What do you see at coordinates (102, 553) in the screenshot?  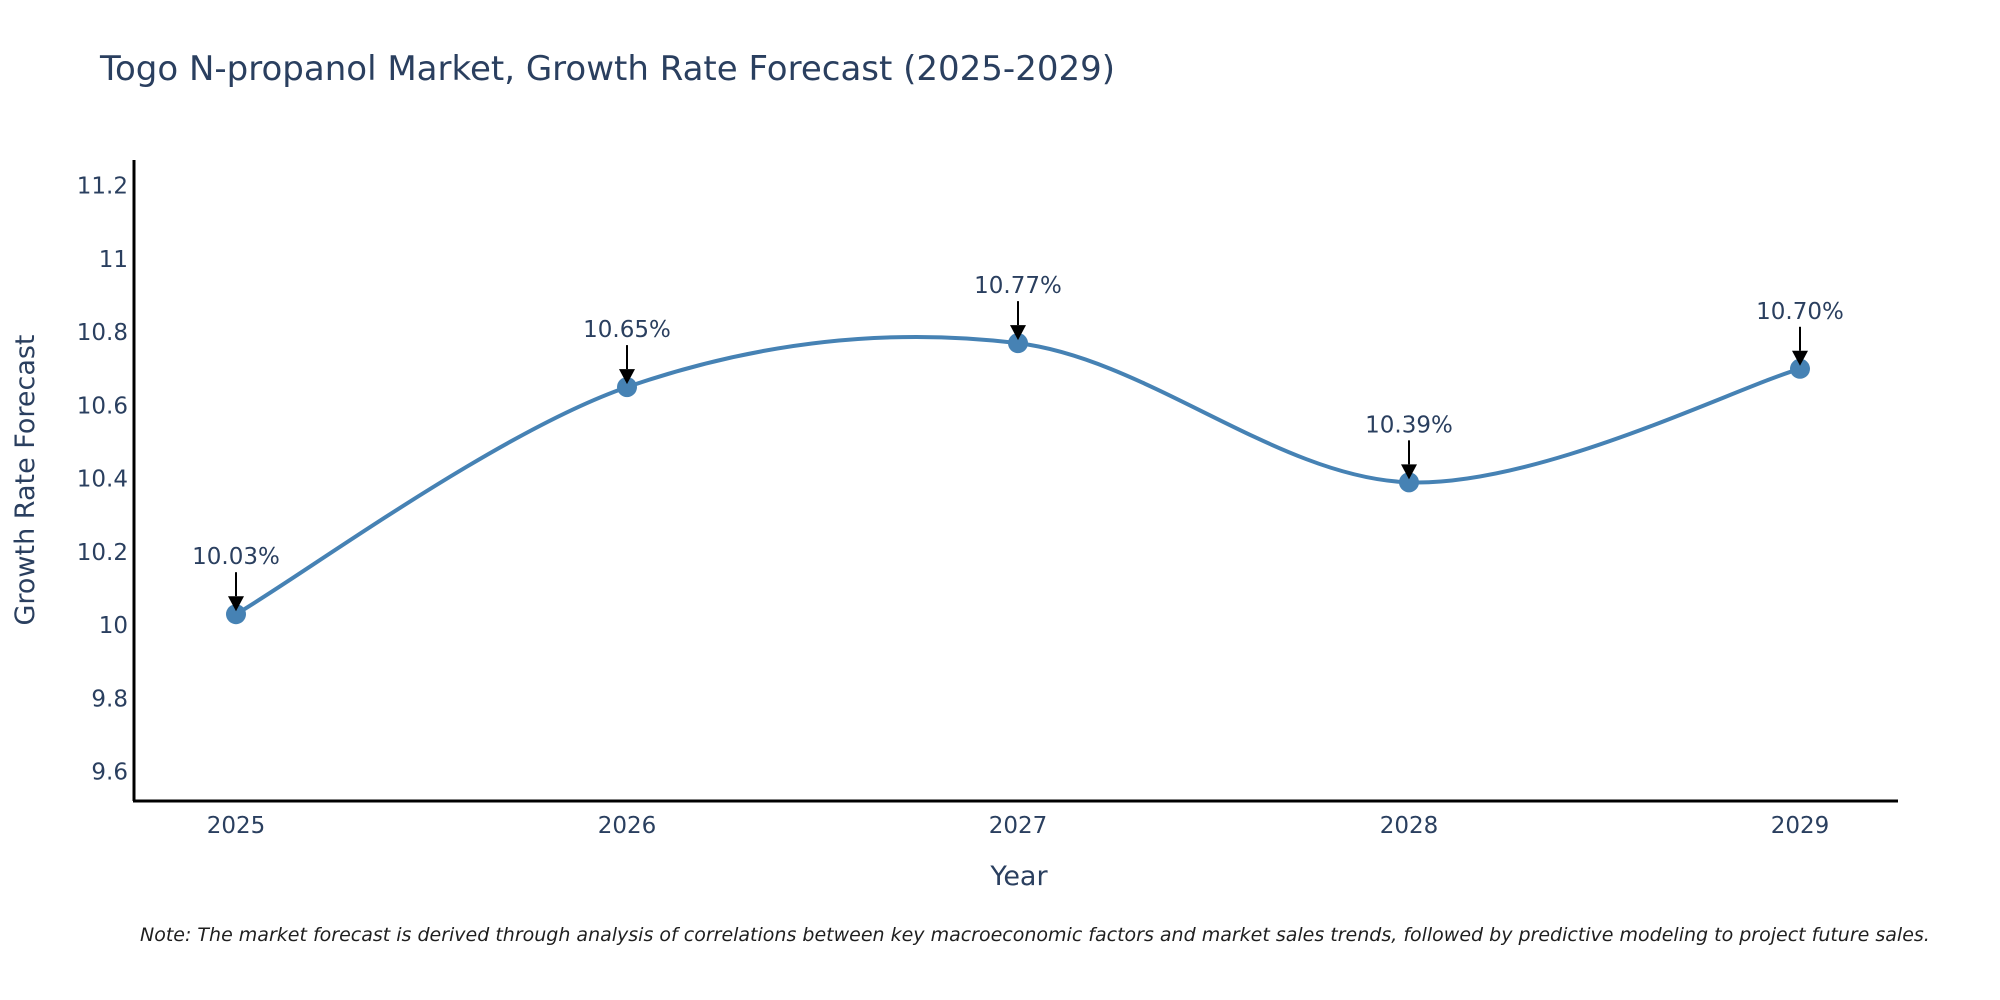 I see `y-tick-label: 10.2` at bounding box center [102, 553].